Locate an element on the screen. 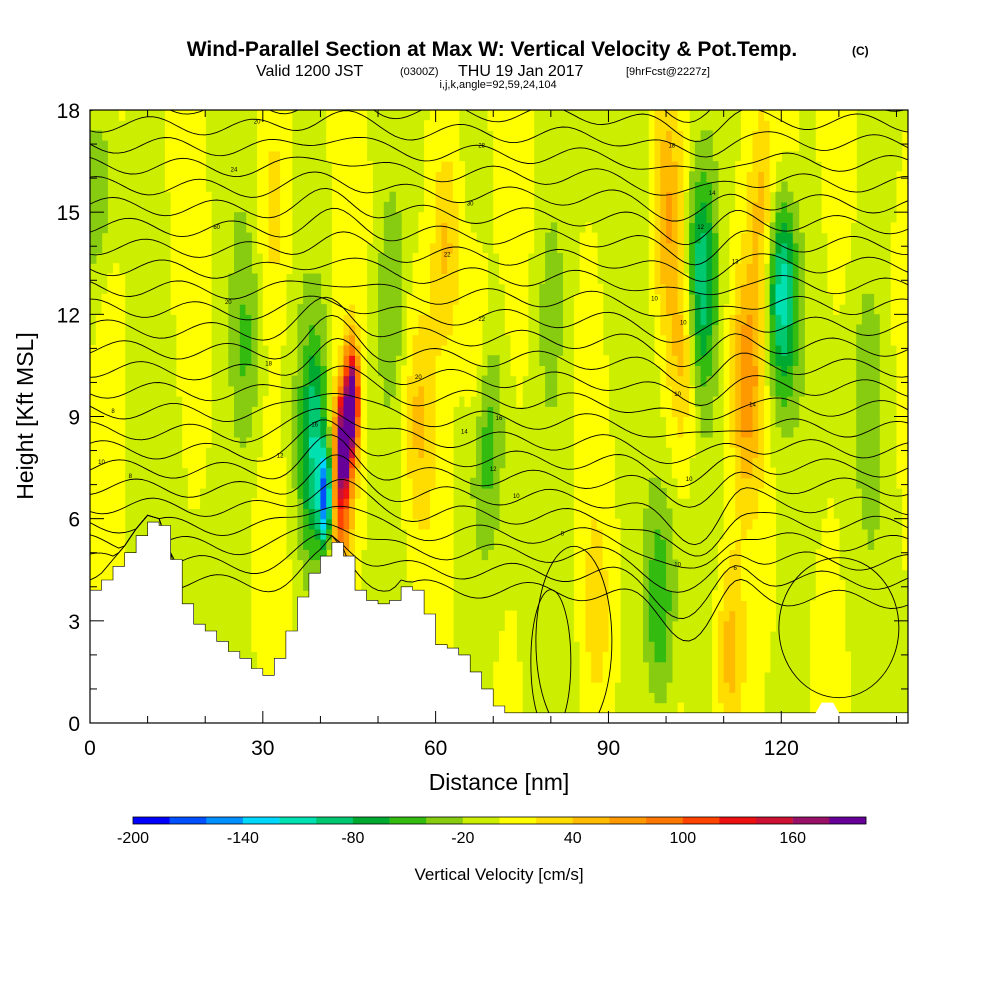 This screenshot has height=1000, width=1000. colorbar-swatch is located at coordinates (481, 820).